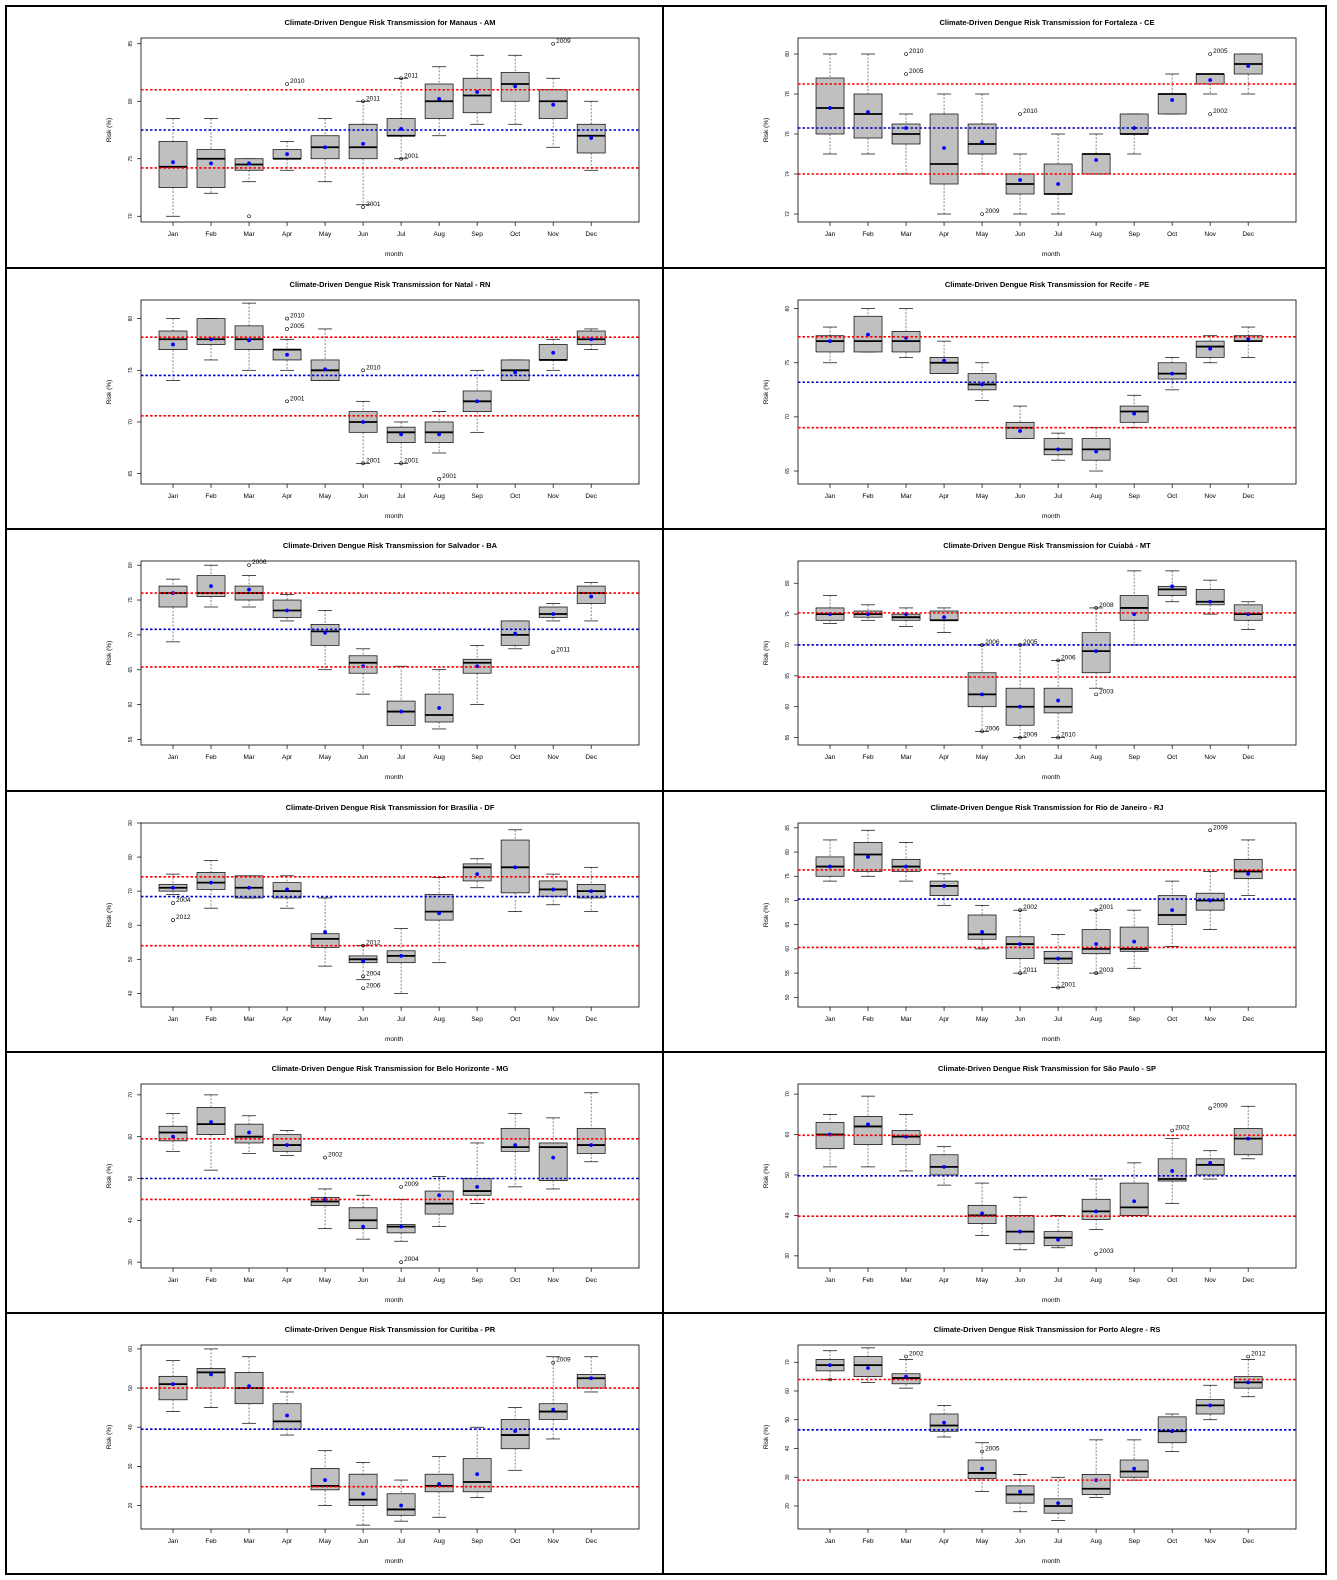 The width and height of the screenshot is (1337, 1580). I want to click on x-tick-label: Apr, so click(287, 1280).